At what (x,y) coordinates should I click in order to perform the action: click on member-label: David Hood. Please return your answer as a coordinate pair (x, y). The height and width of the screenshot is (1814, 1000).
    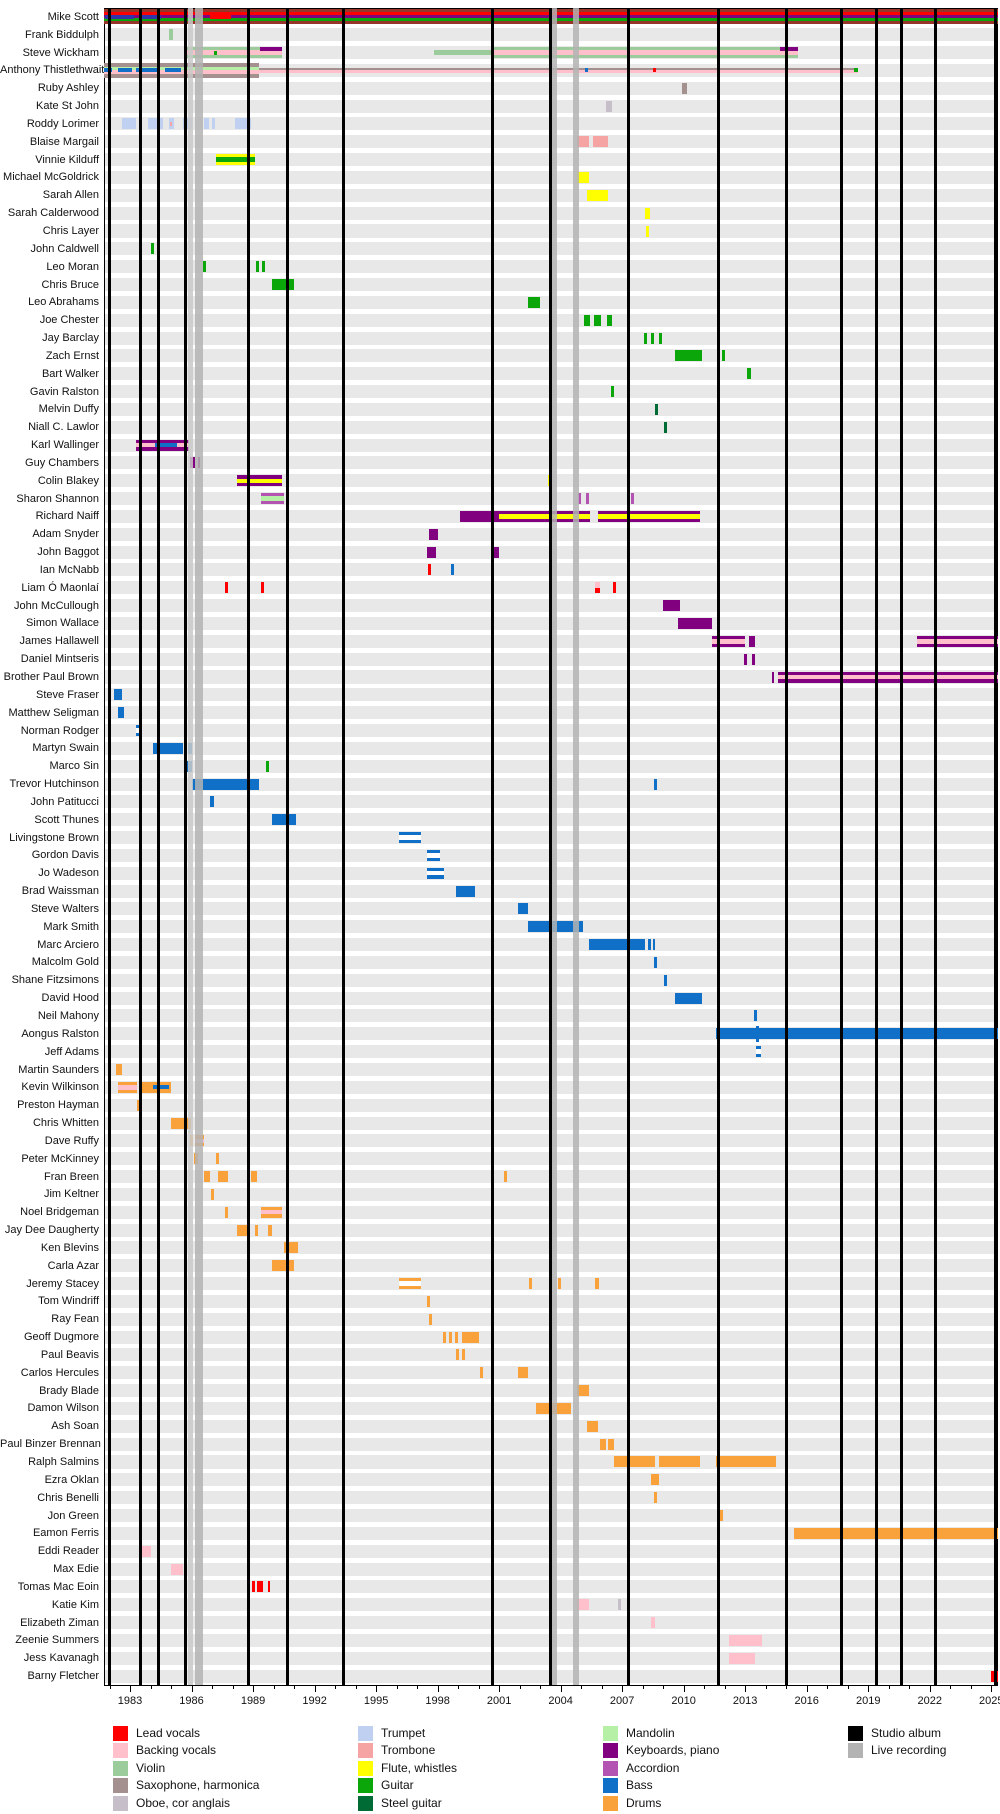
    Looking at the image, I should click on (70, 998).